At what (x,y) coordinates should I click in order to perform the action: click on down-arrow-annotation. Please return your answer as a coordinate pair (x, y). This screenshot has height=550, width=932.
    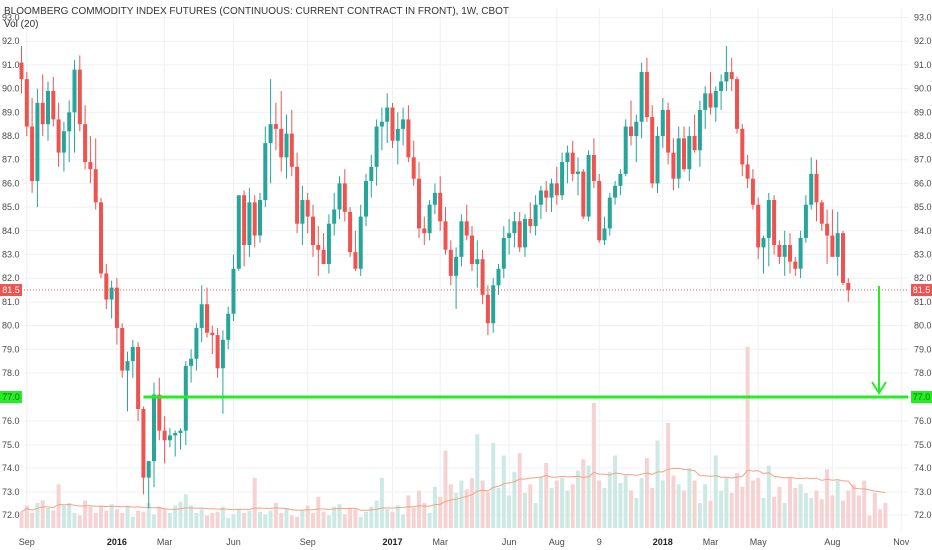
    Looking at the image, I should click on (879, 340).